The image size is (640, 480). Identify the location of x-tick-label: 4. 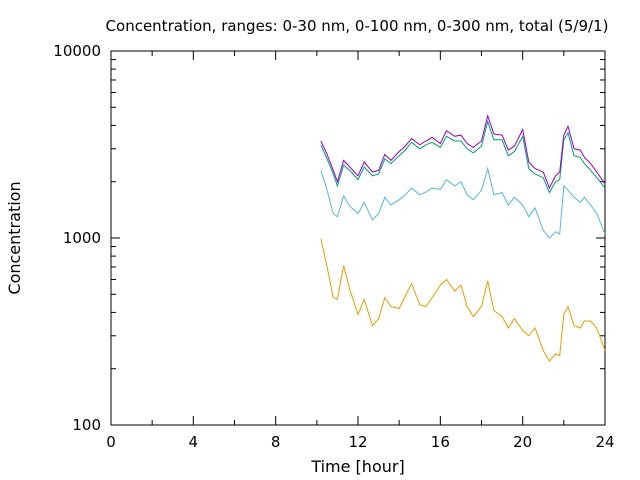
(194, 442).